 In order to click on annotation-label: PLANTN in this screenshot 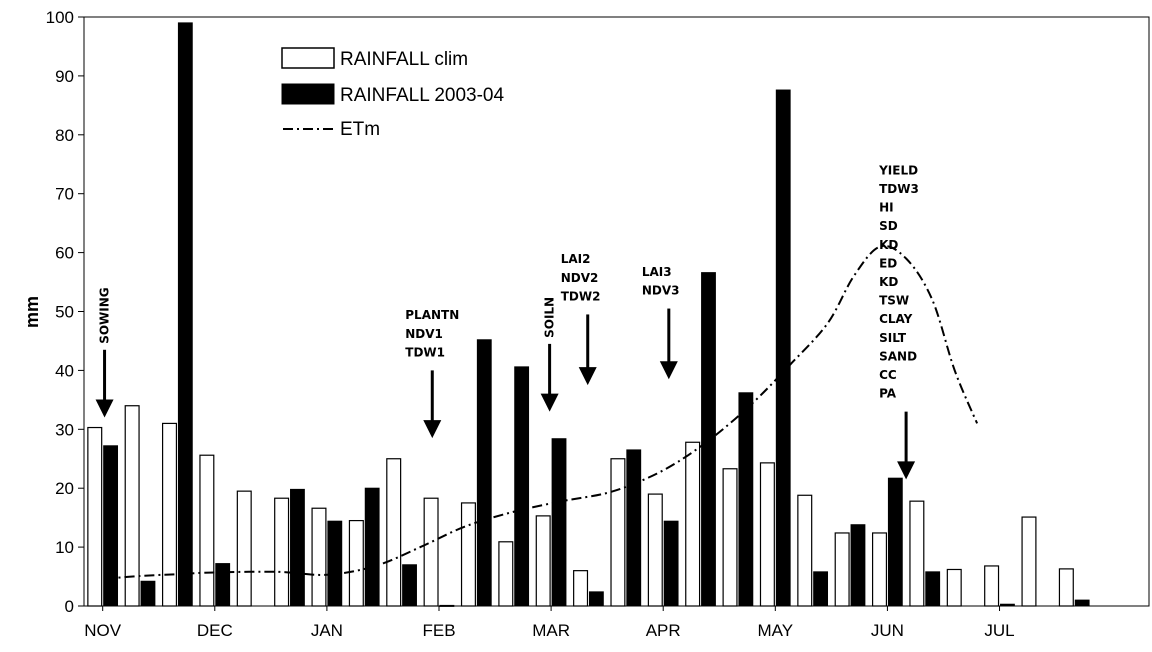, I will do `click(432, 315)`.